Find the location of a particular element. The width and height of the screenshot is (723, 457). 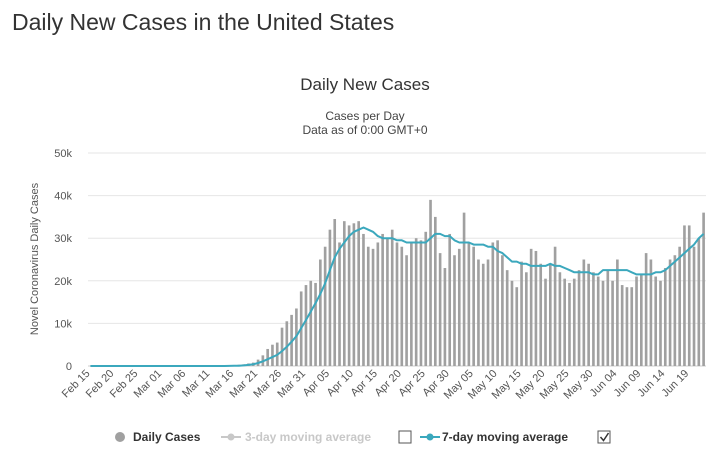

chart-title: Daily New Cases is located at coordinates (364, 84).